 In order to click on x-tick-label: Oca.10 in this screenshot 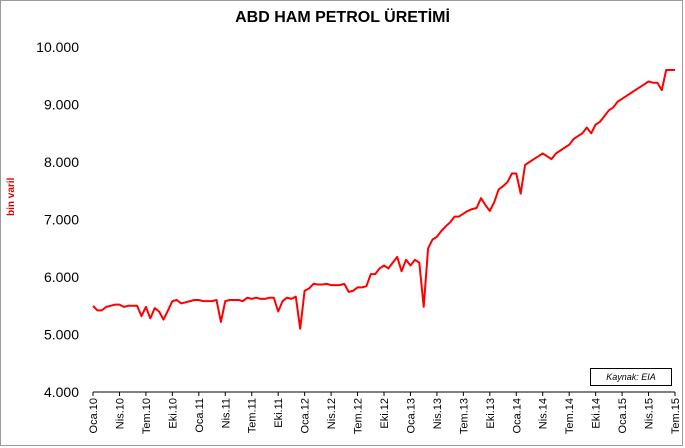, I will do `click(94, 415)`.